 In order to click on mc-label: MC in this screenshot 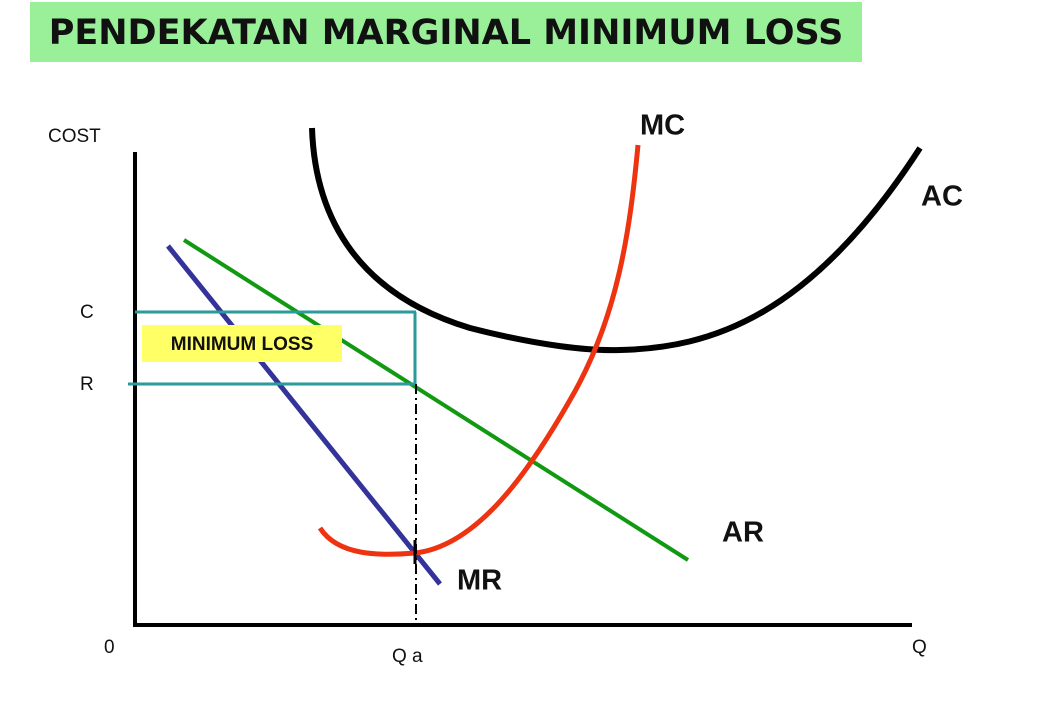, I will do `click(662, 126)`.